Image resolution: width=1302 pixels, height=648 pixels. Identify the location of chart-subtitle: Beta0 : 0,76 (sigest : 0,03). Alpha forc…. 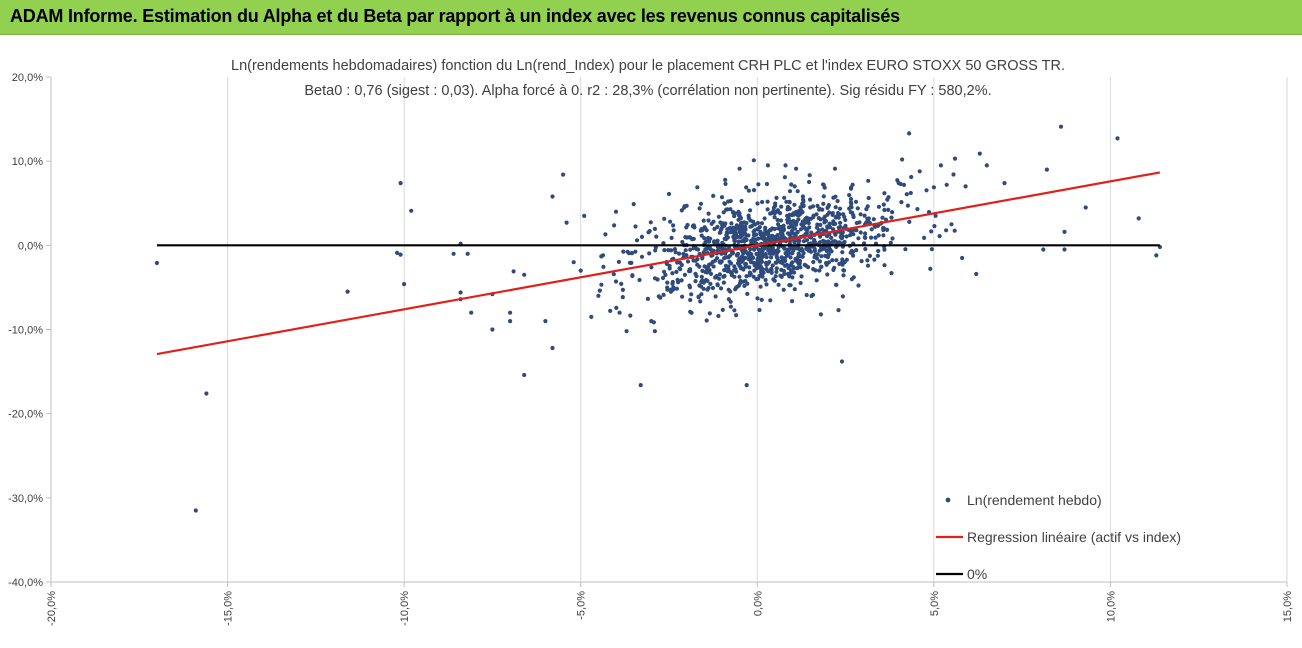
(647, 91).